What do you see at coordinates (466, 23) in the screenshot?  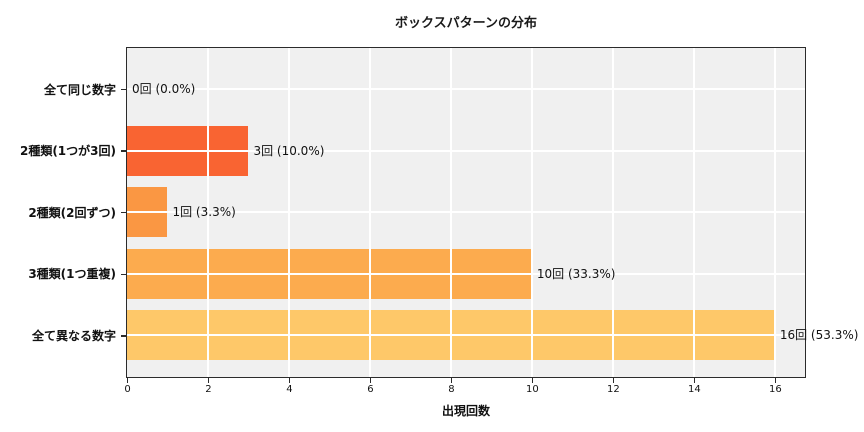 I see `chart-title: ボックスパターンの分布` at bounding box center [466, 23].